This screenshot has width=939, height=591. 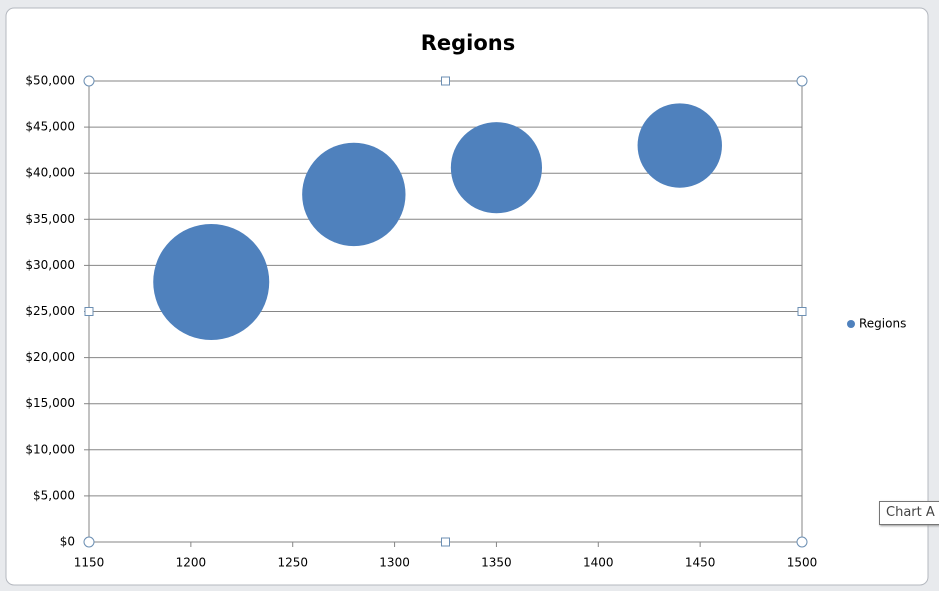 I want to click on x-tick-label: 1400, so click(x=598, y=563).